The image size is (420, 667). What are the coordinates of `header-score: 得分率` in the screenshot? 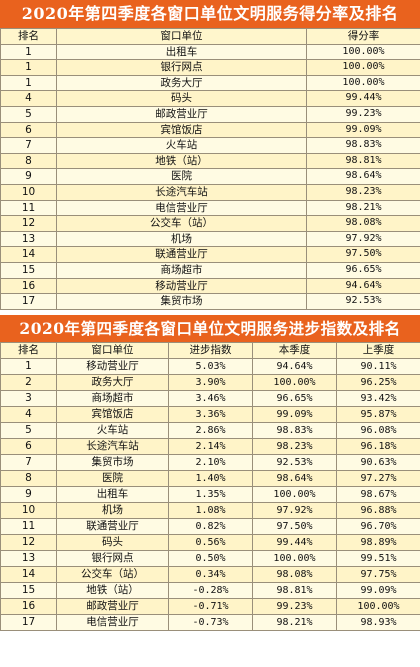 It's located at (363, 36).